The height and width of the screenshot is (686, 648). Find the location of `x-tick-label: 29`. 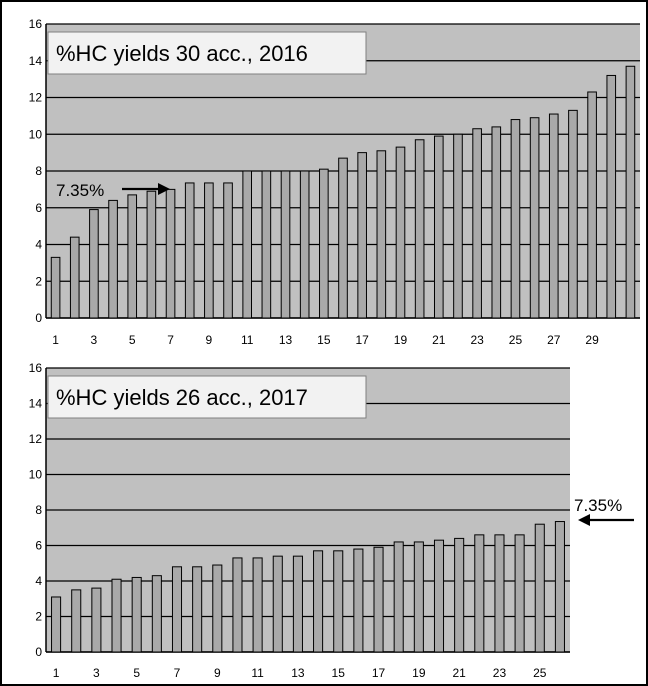

x-tick-label: 29 is located at coordinates (592, 340).